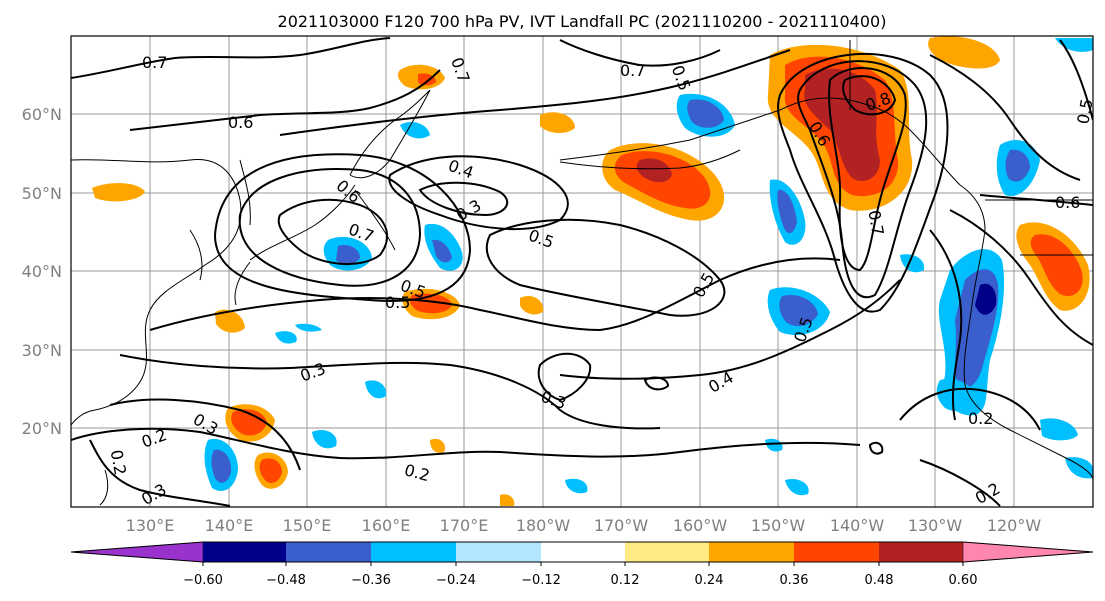  I want to click on positive-anomaly-kamchatka-core, so click(427, 79).